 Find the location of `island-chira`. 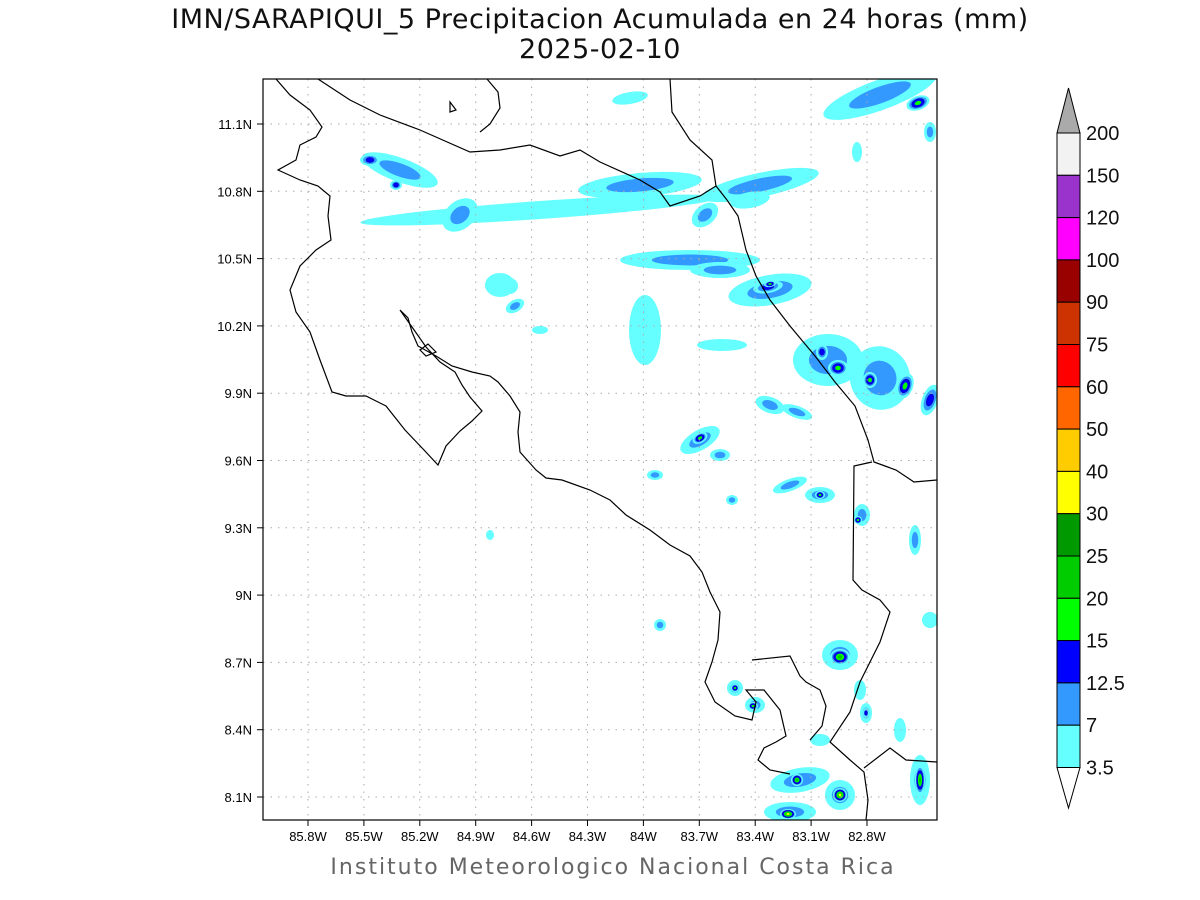

island-chira is located at coordinates (428, 350).